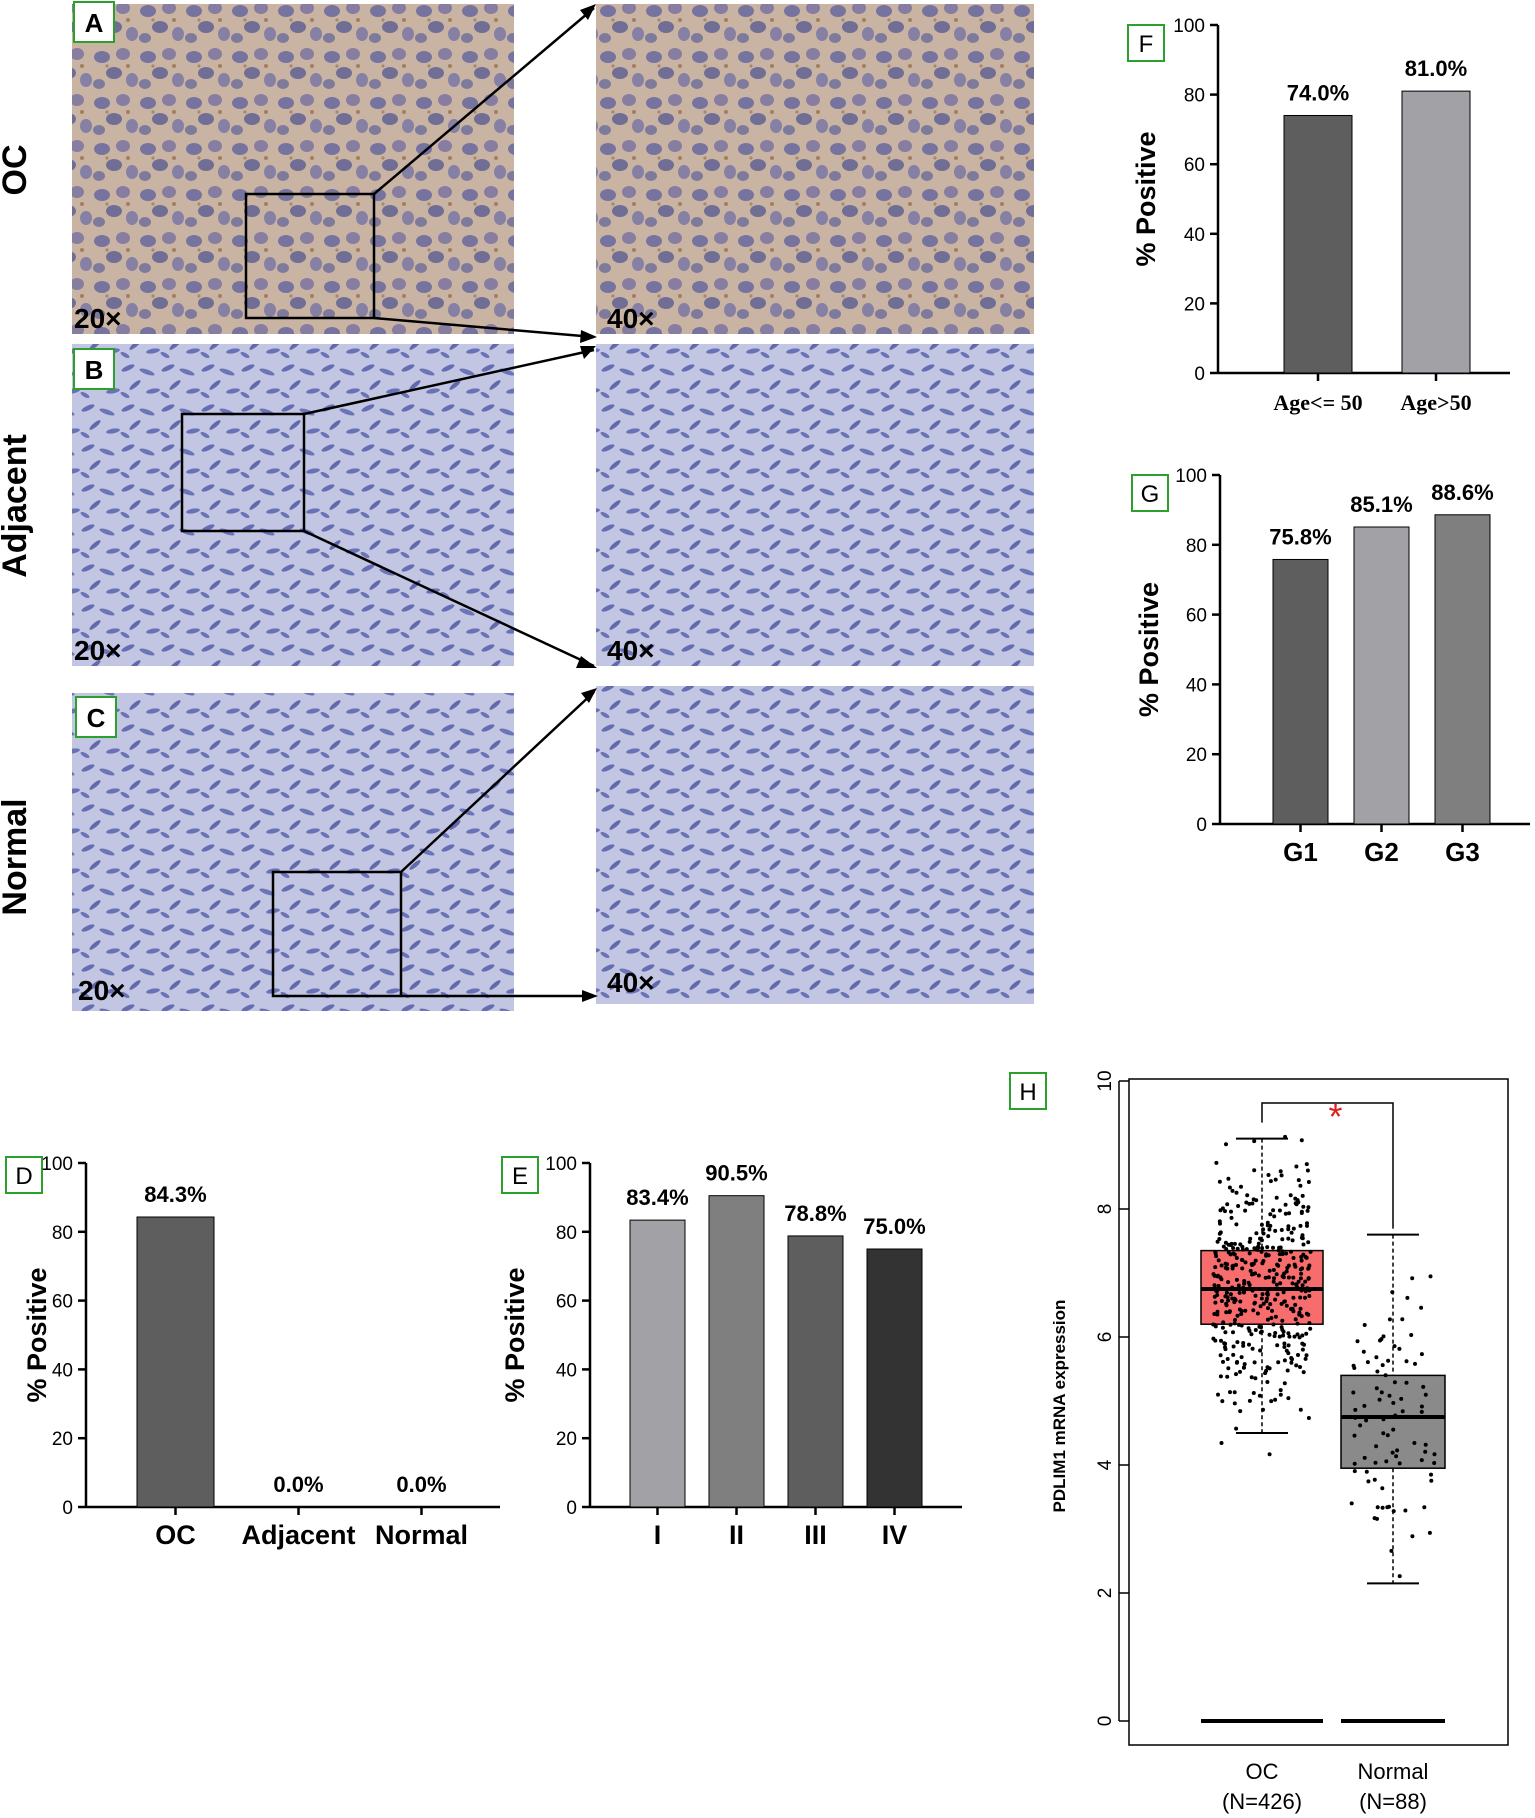 This screenshot has width=1535, height=1818. Describe the element at coordinates (94, 23) in the screenshot. I see `panel-label-a: A` at that location.